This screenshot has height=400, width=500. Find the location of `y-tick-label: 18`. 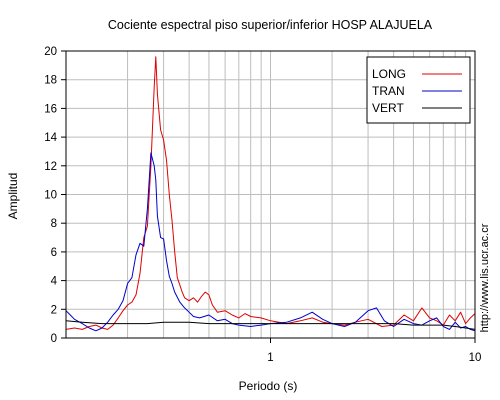

y-tick-label: 18 is located at coordinates (50, 81).